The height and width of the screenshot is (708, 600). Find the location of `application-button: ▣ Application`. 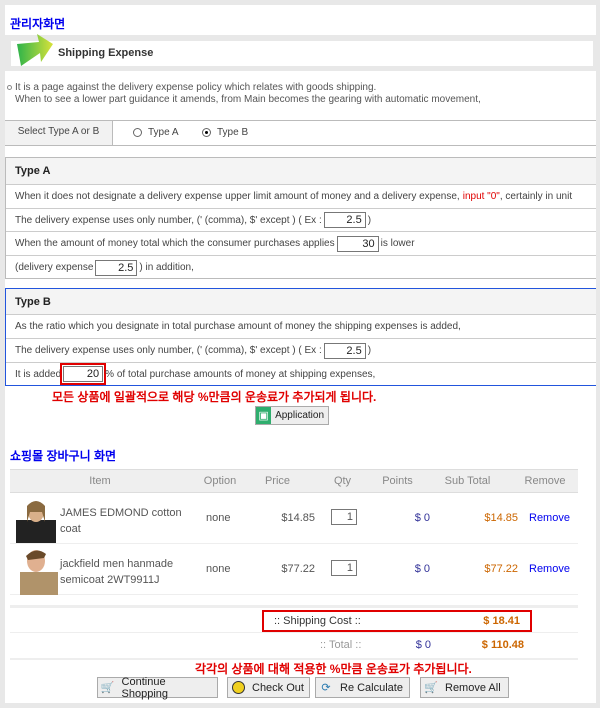

application-button: ▣ Application is located at coordinates (292, 415).